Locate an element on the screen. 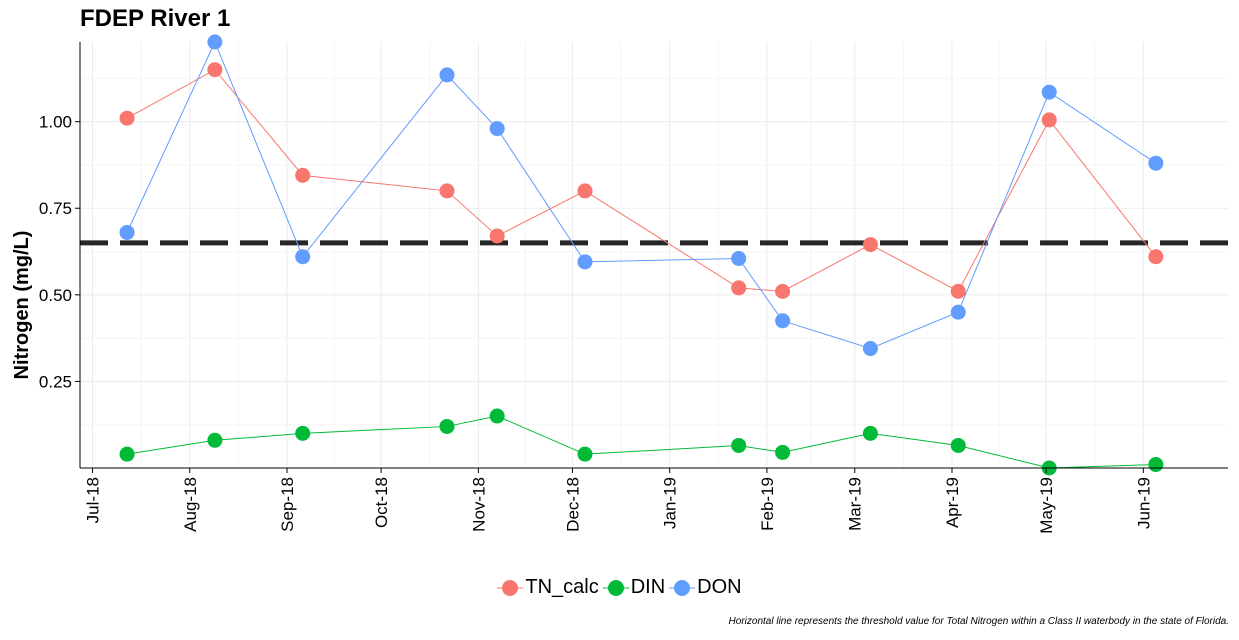  x-tick-label: Mar-19 is located at coordinates (855, 504).